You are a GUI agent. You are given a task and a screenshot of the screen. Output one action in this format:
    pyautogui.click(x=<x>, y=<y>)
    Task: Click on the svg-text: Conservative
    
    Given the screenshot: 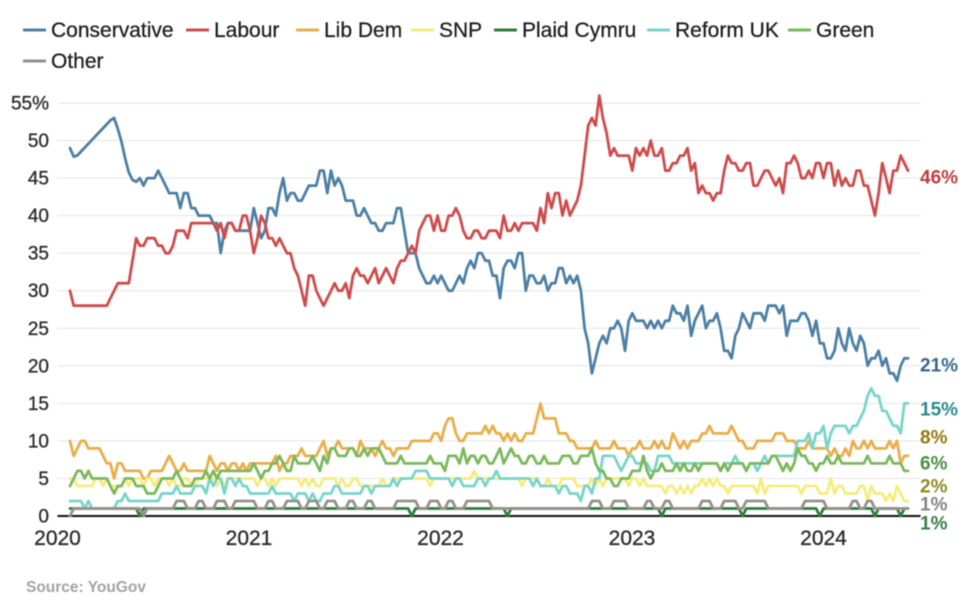 What is the action you would take?
    pyautogui.click(x=112, y=30)
    